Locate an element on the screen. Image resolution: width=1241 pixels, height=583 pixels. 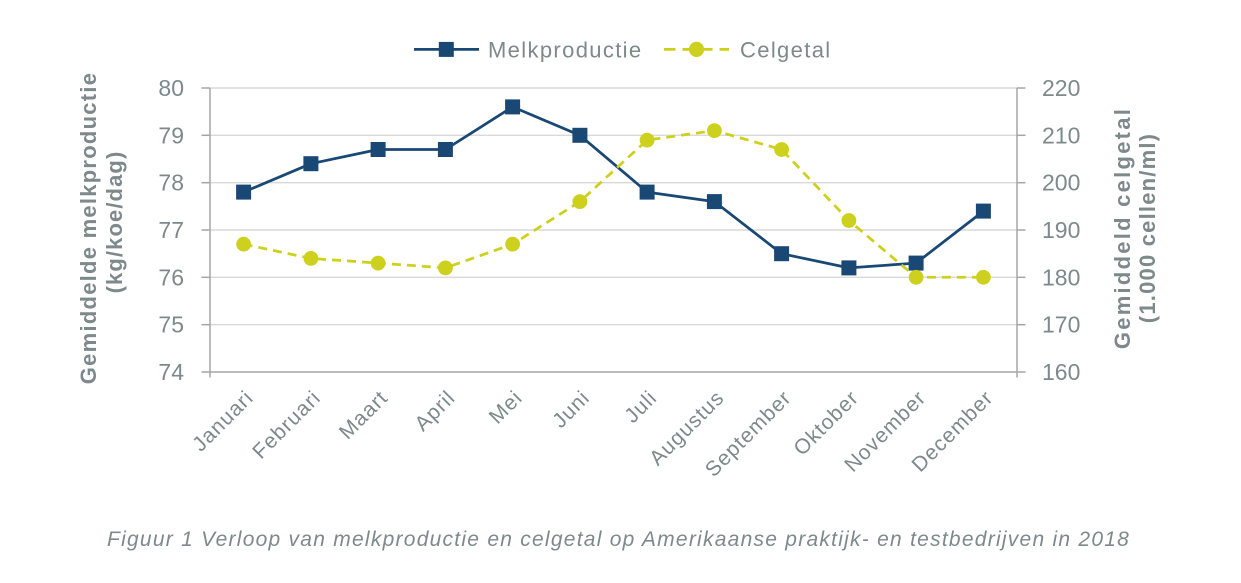
svg-text: 220 is located at coordinates (1061, 88).